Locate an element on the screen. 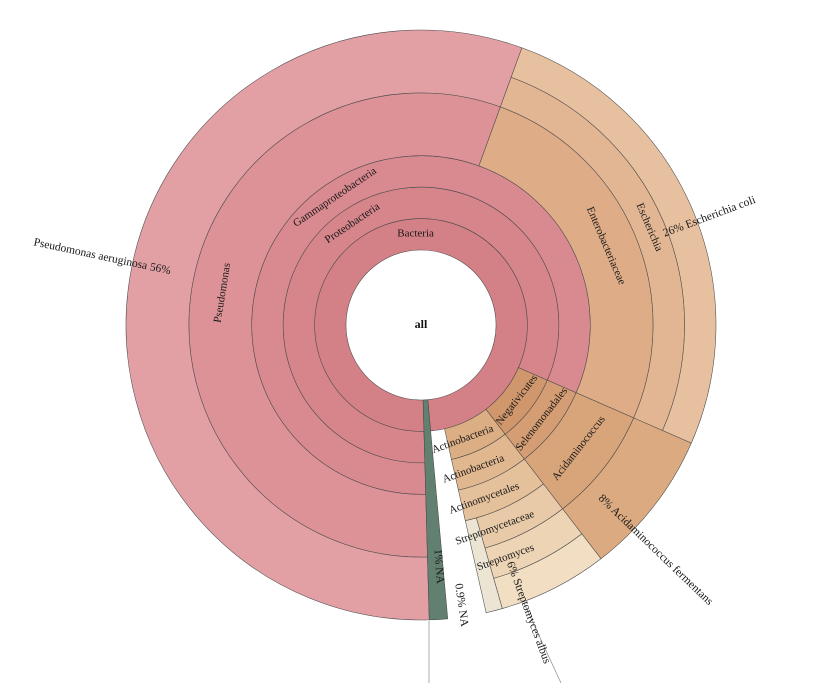 The width and height of the screenshot is (832, 683). center-disc is located at coordinates (421, 325).